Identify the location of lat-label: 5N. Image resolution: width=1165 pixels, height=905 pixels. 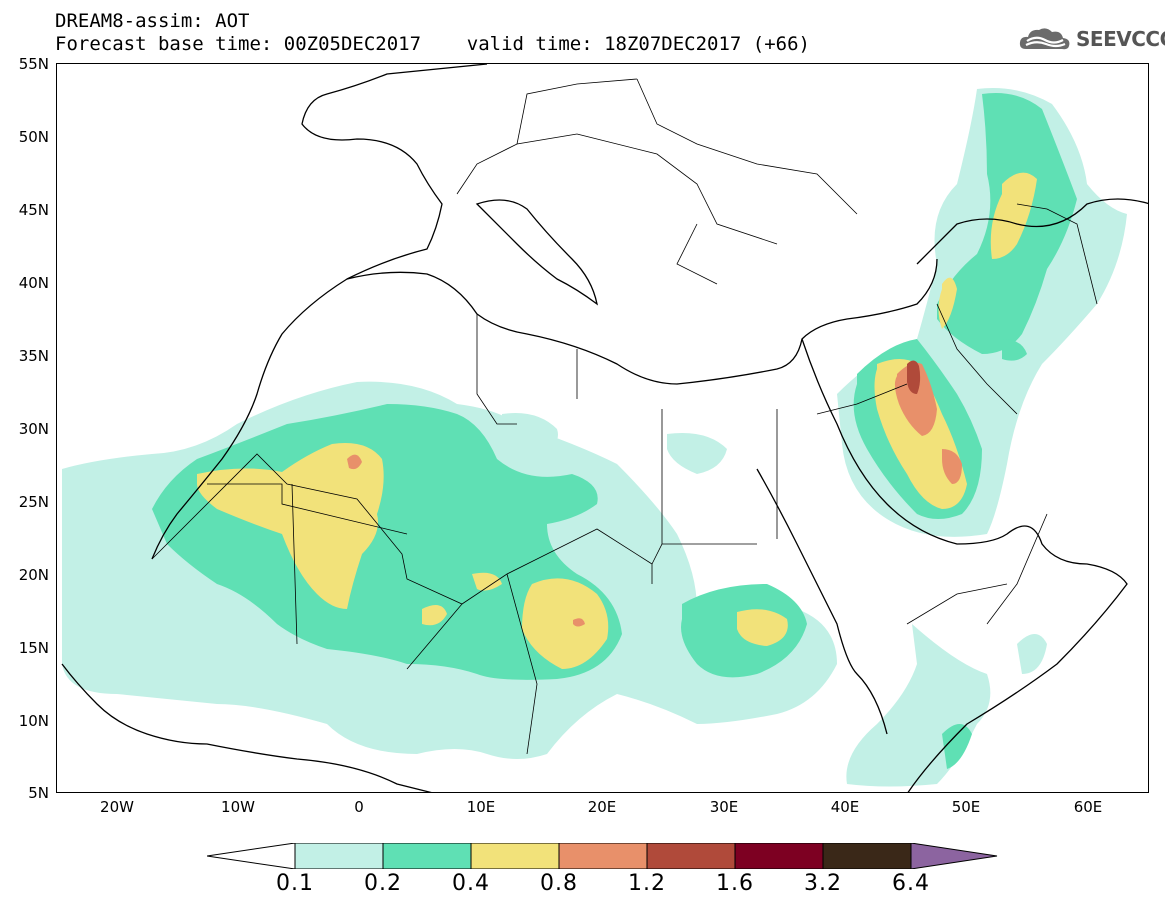
(38, 793).